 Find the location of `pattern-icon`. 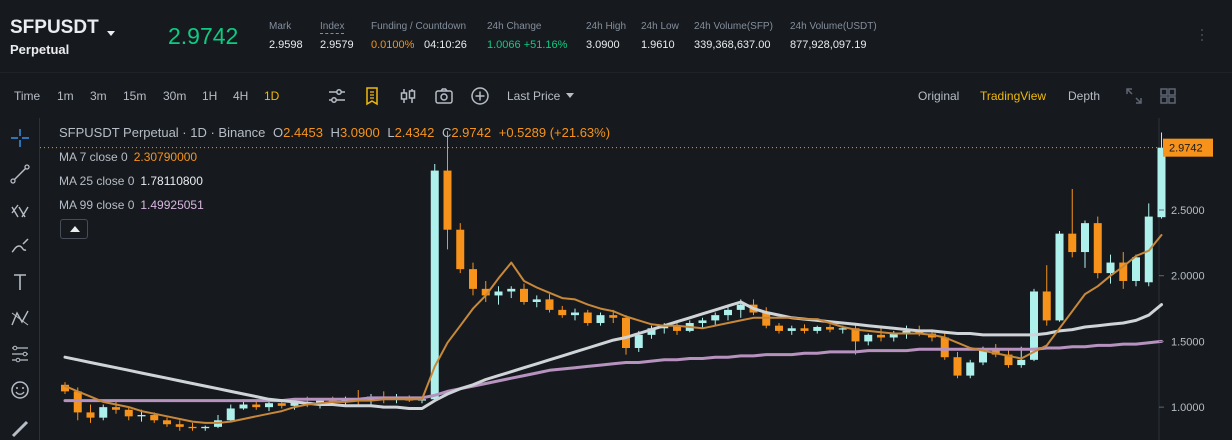

pattern-icon is located at coordinates (20, 318).